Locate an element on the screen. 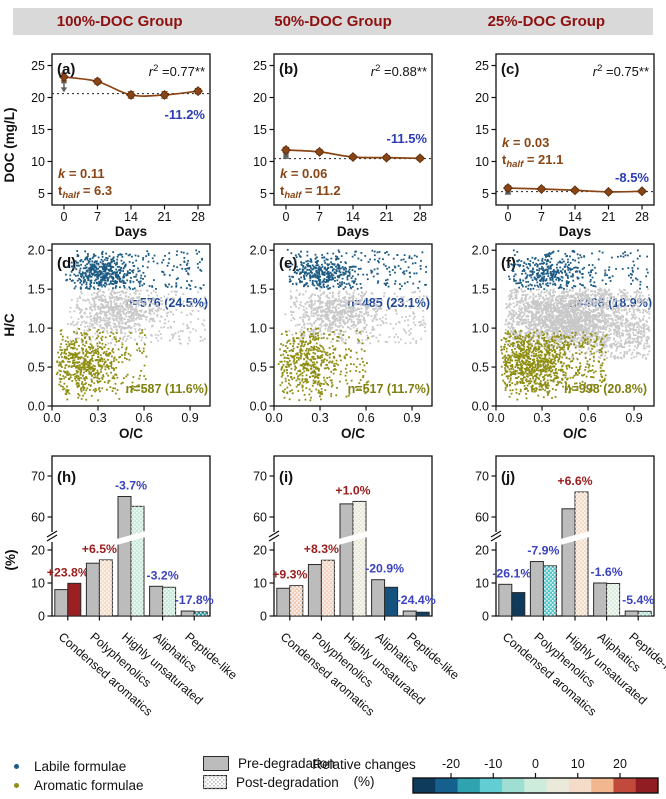 This screenshot has width=666, height=799. svg-text: k = 0.03 is located at coordinates (525, 142).